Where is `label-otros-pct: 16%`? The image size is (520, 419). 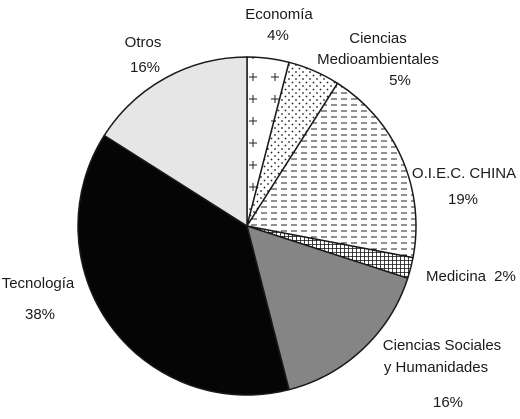 label-otros-pct: 16% is located at coordinates (145, 67).